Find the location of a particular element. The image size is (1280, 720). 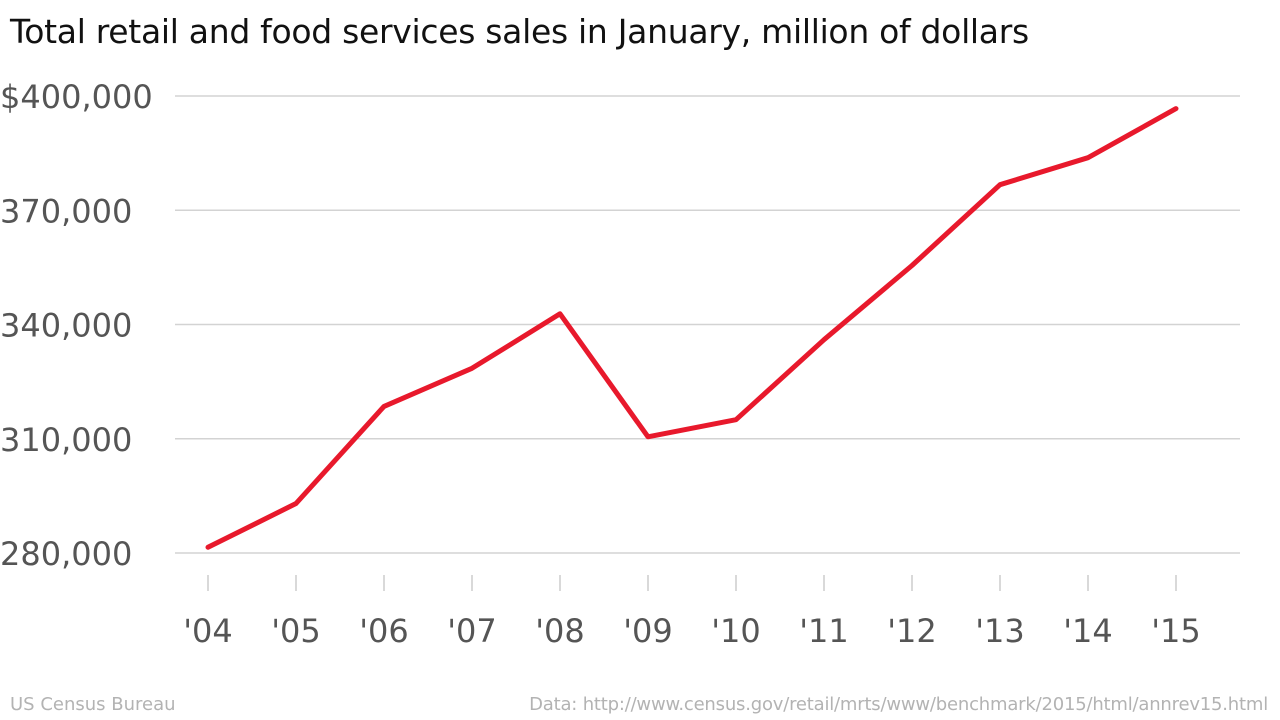

y-tick-label: $400,000 is located at coordinates (76, 97).